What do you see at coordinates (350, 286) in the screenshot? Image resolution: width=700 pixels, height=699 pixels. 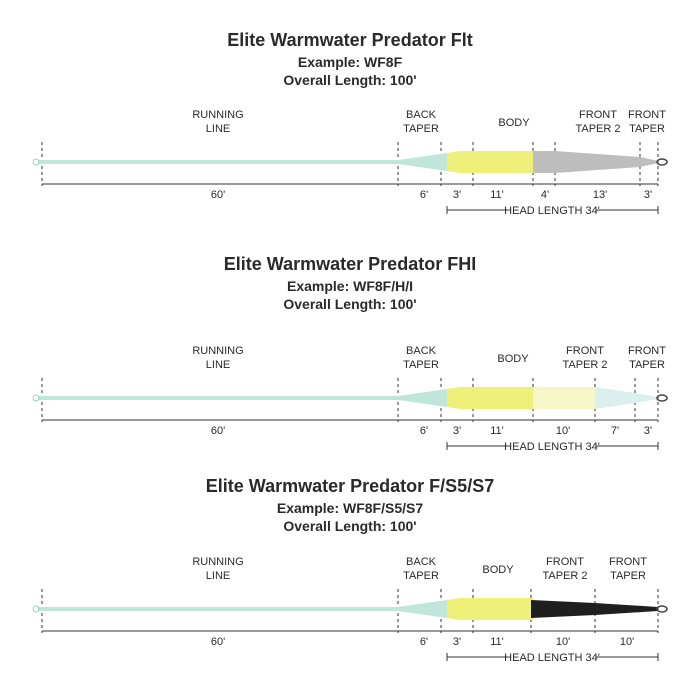 I see `example: Example: WF8F/H/I` at bounding box center [350, 286].